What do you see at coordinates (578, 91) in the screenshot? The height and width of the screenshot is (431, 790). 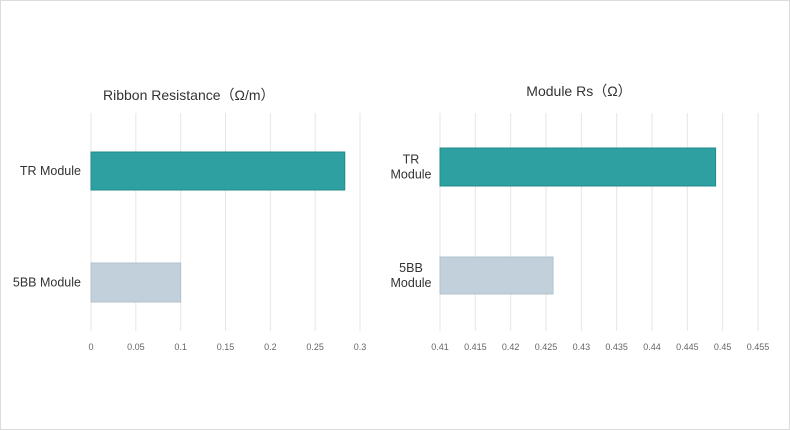 I see `chart2-title: Module Rs（Ω）` at bounding box center [578, 91].